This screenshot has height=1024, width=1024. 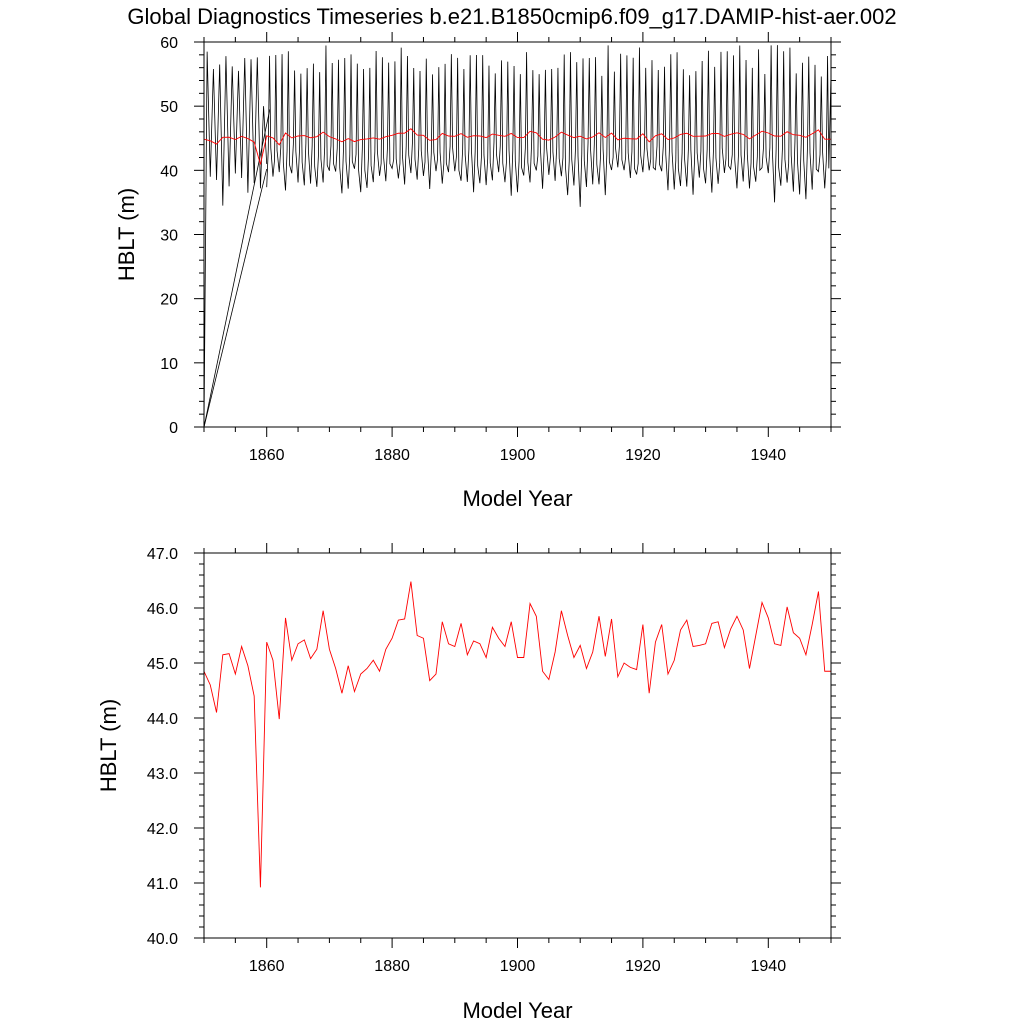 I want to click on y-tick-label: 0, so click(x=173, y=428).